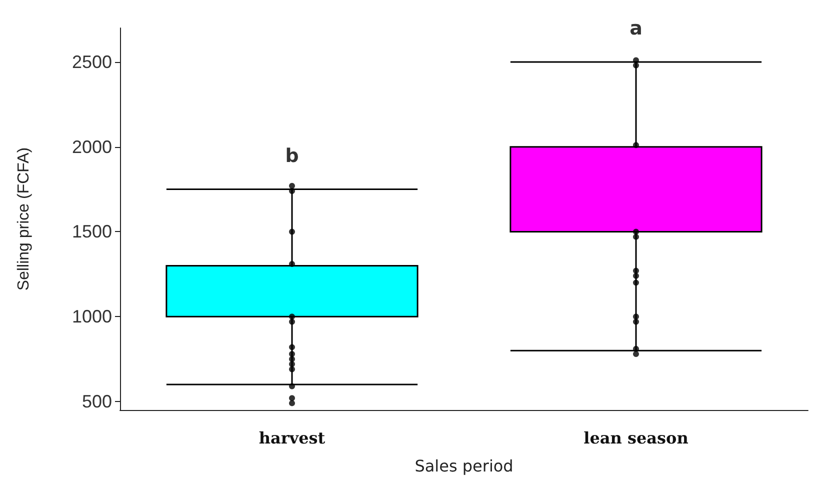 The image size is (834, 479). Describe the element at coordinates (97, 402) in the screenshot. I see `y-tick-label: 500` at that location.